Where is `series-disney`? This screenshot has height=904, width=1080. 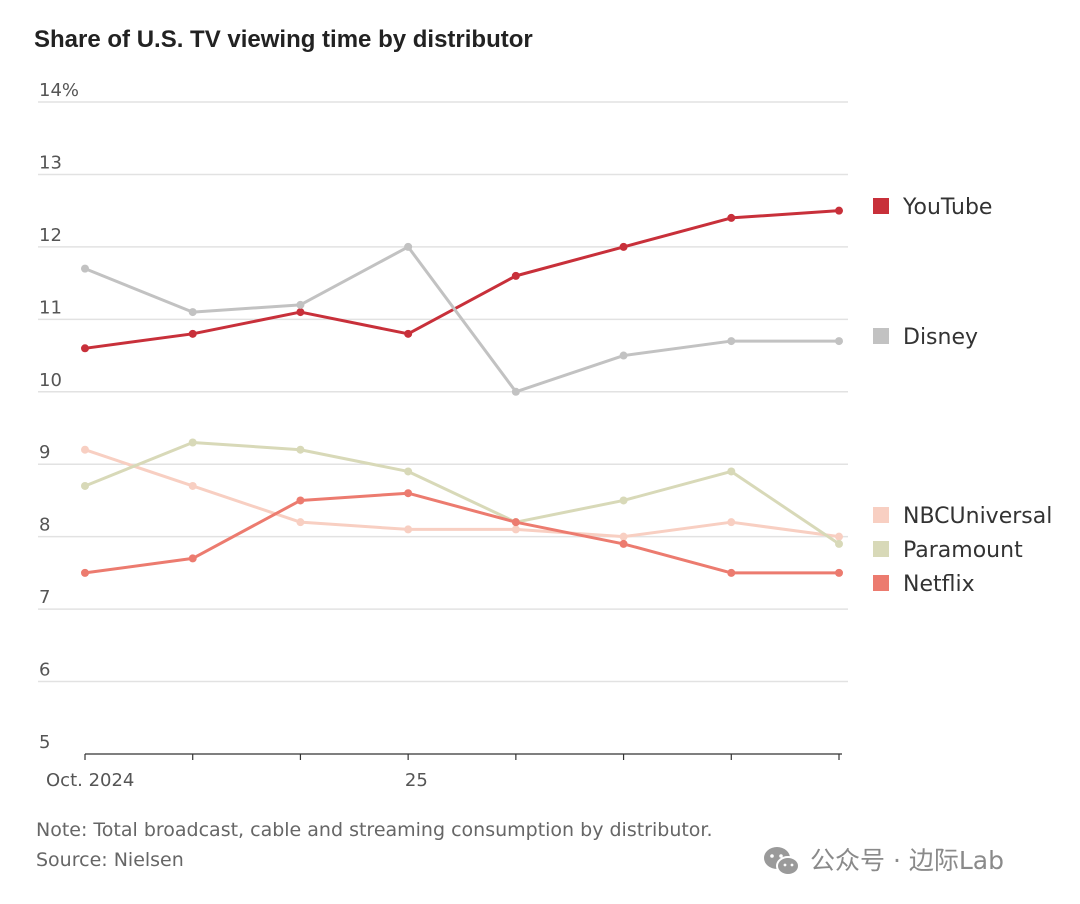 series-disney is located at coordinates (462, 319).